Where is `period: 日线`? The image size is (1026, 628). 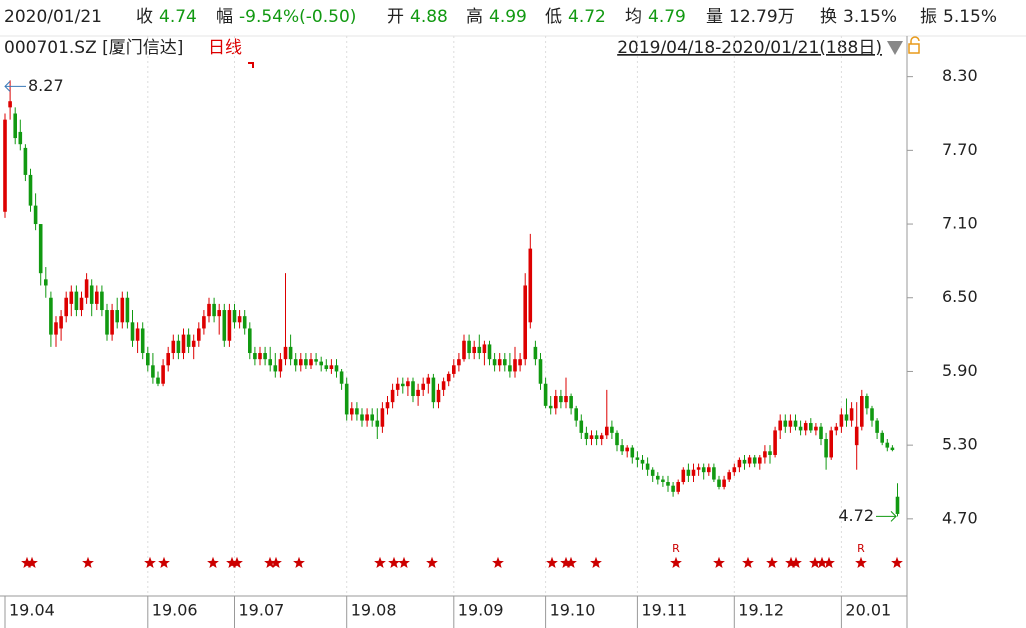 period: 日线 is located at coordinates (225, 48).